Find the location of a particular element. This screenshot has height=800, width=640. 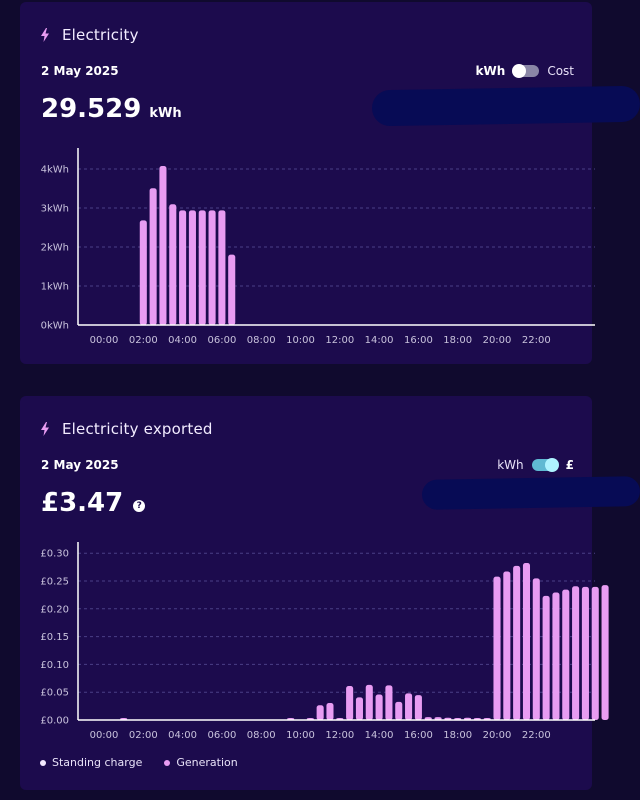

x-tick-label: 04:00 is located at coordinates (182, 735).